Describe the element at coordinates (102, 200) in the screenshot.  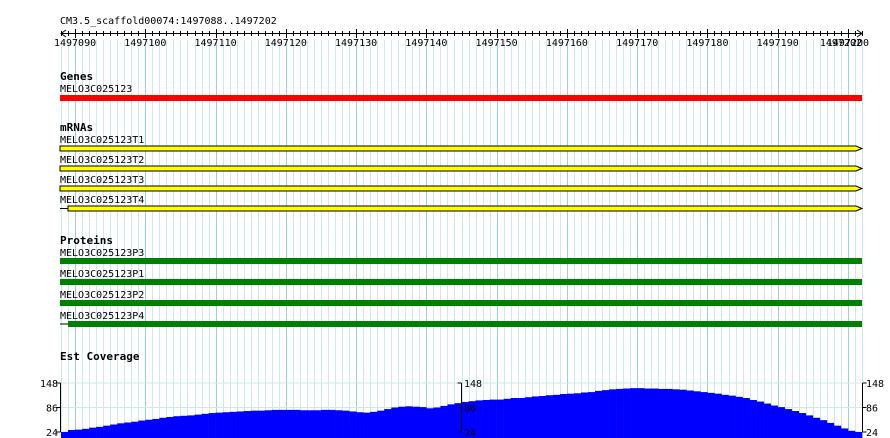
I see `mrna-label: MELO3C025123T4` at that location.